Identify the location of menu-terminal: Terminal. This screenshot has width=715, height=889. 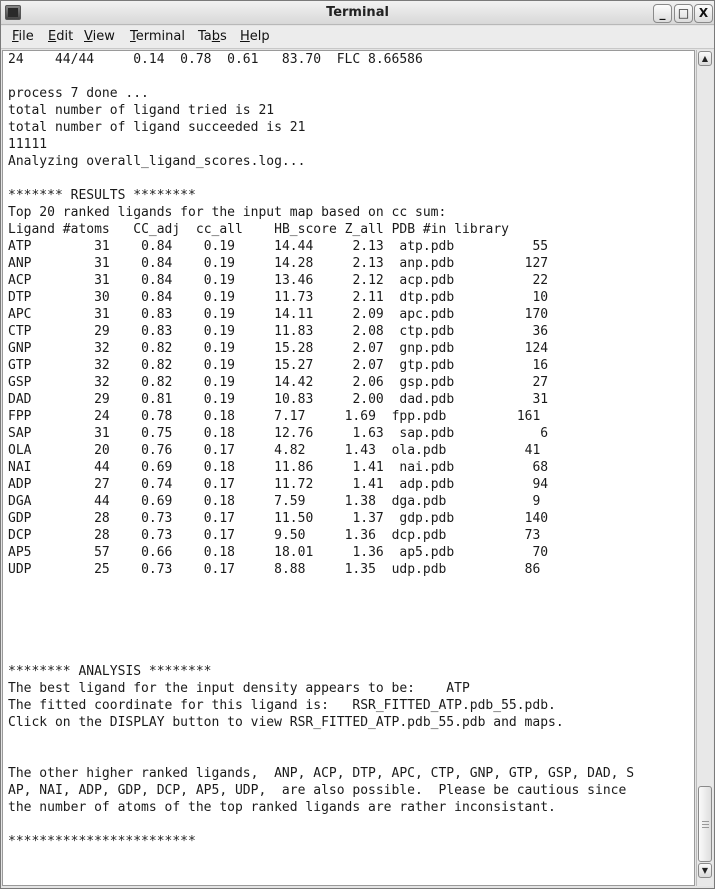
(157, 36).